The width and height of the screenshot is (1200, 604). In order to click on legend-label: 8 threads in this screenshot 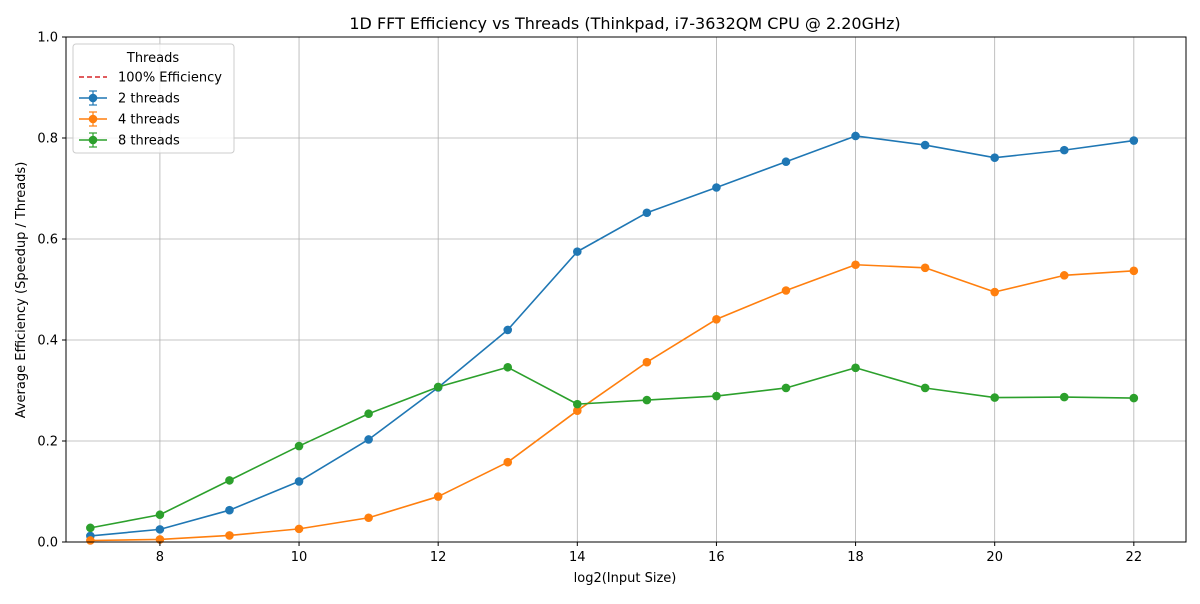, I will do `click(149, 141)`.